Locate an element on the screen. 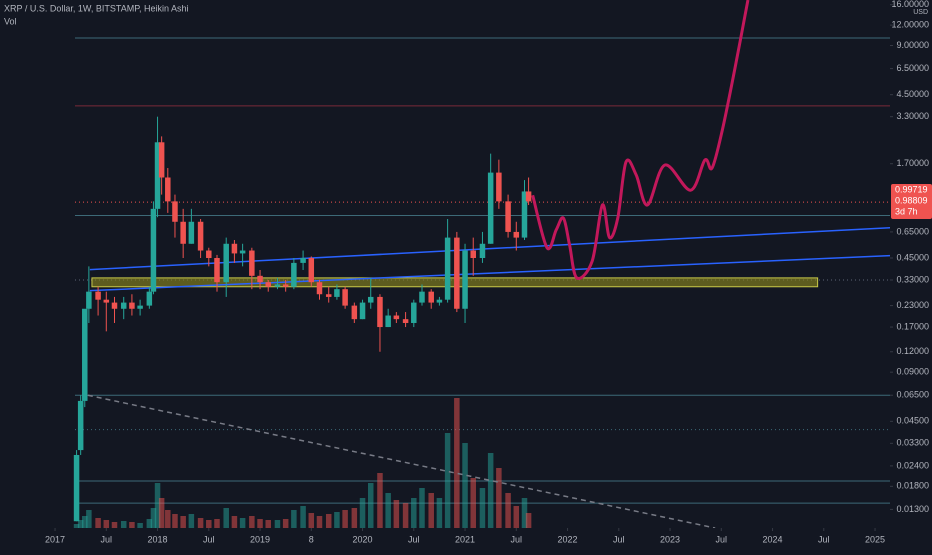  x-tick-label: 2019 is located at coordinates (260, 539).